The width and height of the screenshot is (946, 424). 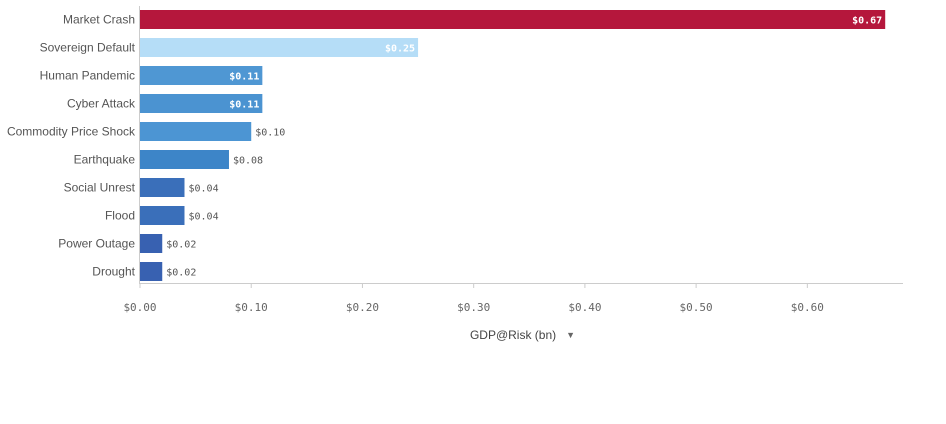 What do you see at coordinates (696, 307) in the screenshot?
I see `x-tick-label: $0.50` at bounding box center [696, 307].